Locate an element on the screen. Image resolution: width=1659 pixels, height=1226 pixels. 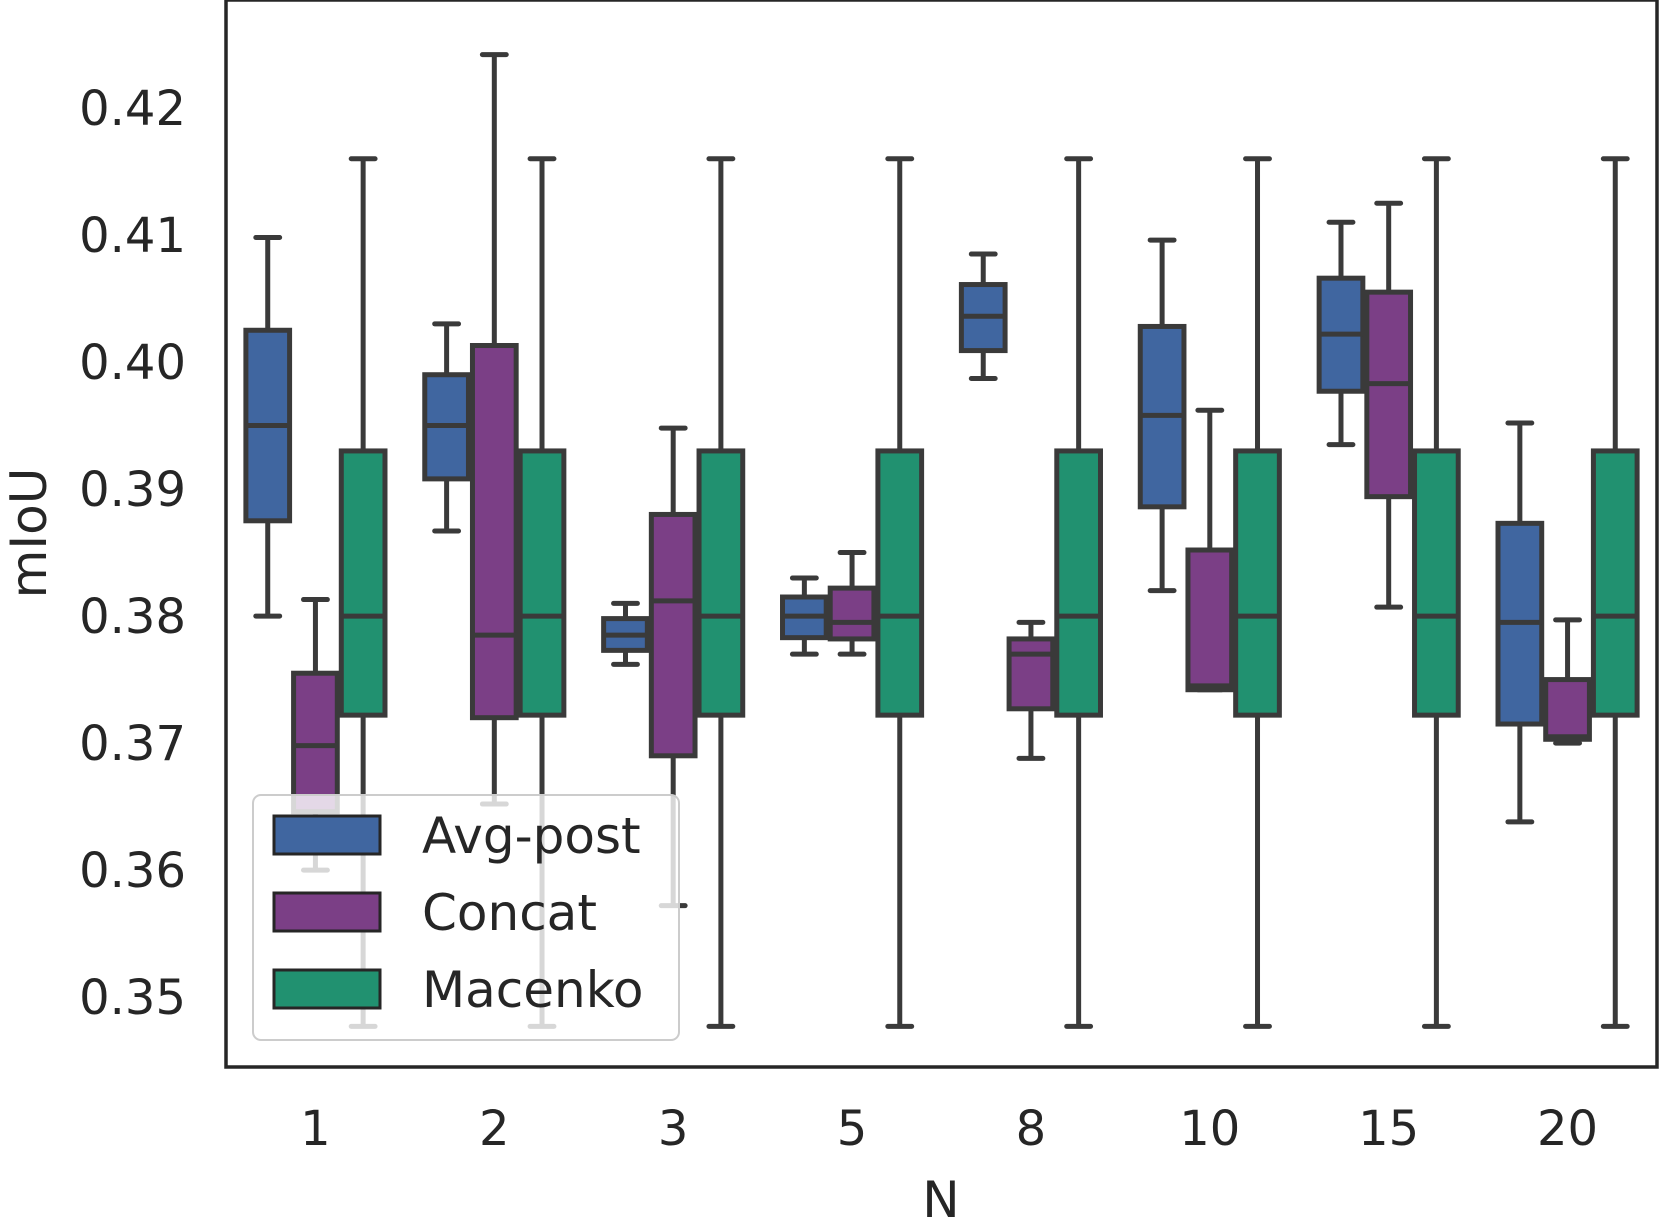
y-tick-label: 0.36 is located at coordinates (132, 871).